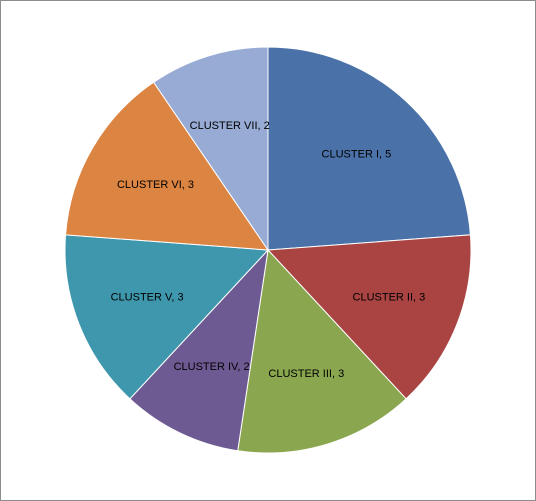 This screenshot has height=501, width=536. Describe the element at coordinates (230, 126) in the screenshot. I see `pie-slice-label-7: CLUSTER VII, 2` at that location.